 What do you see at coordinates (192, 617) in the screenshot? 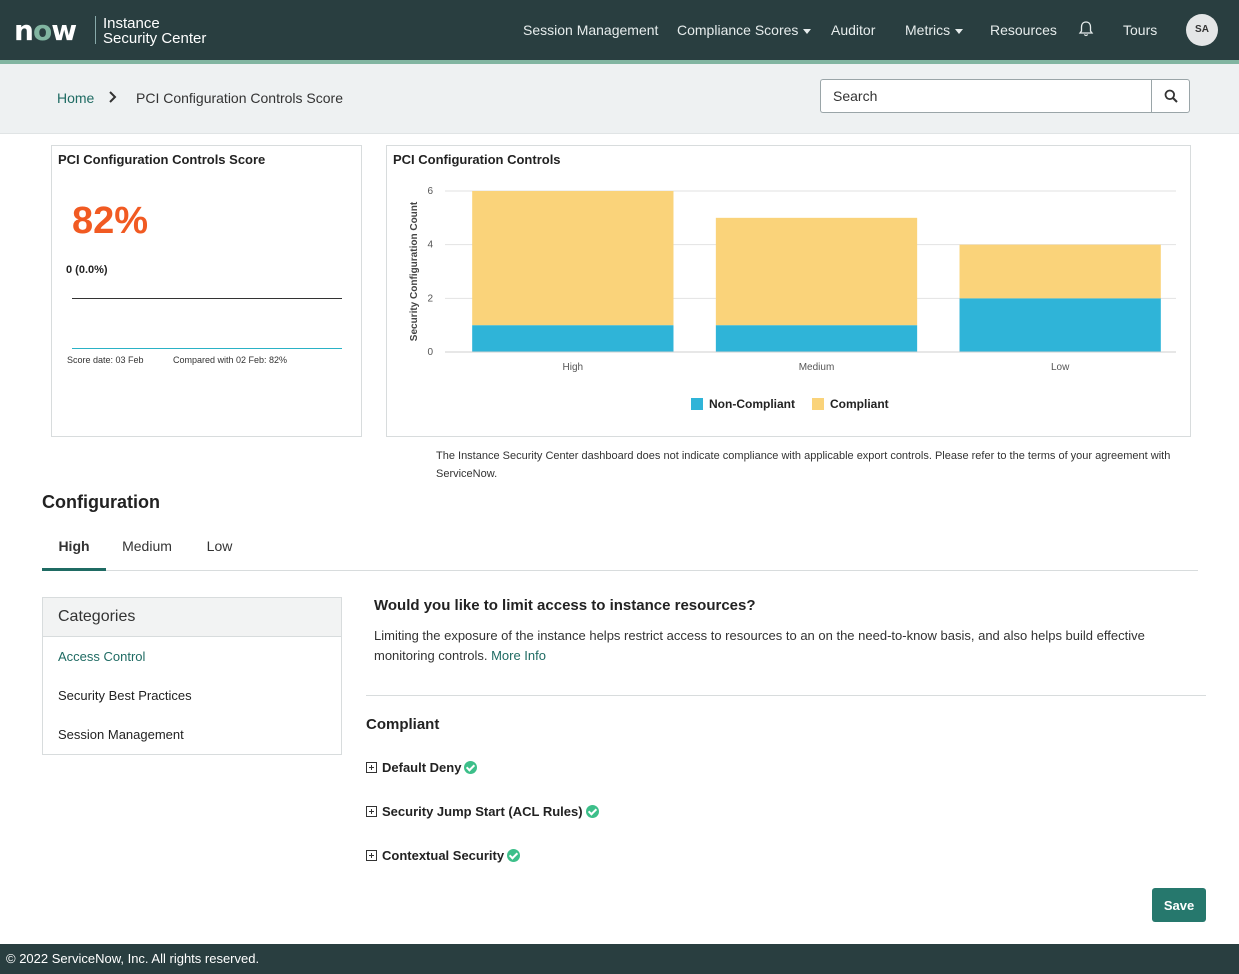
I see `categories-title: Categories` at bounding box center [192, 617].